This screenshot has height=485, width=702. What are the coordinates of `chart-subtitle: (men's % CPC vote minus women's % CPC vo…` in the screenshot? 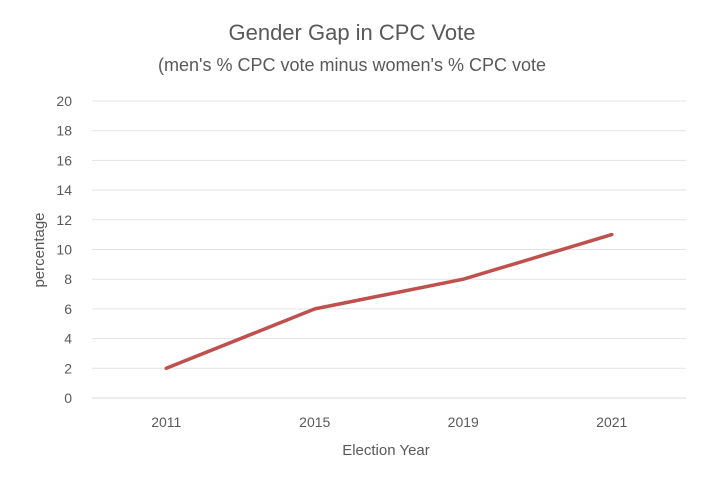 It's located at (352, 65).